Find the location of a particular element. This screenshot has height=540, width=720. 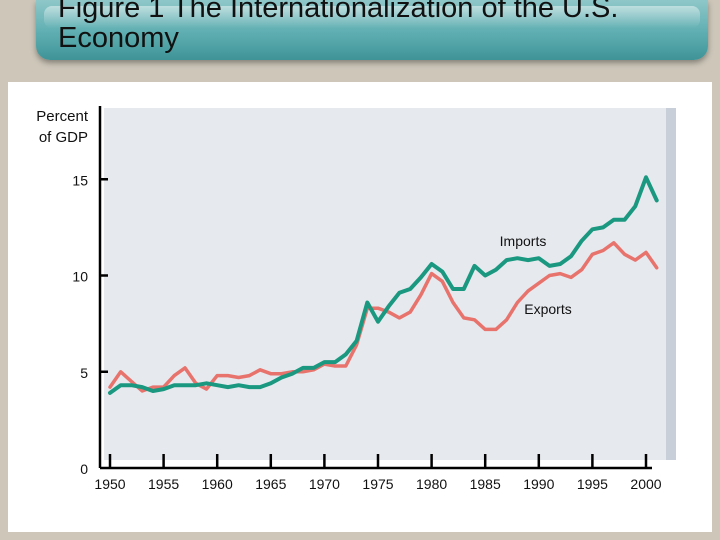

series-label-imports: Imports is located at coordinates (523, 241).